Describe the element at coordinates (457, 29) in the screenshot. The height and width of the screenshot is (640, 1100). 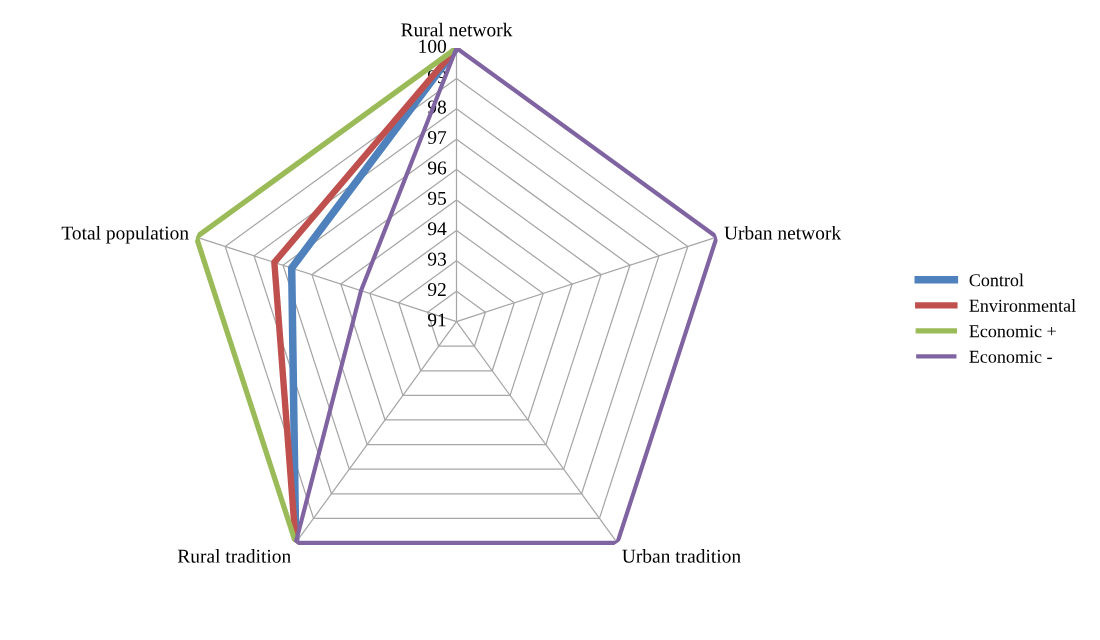
I see `spoke-label: Rural network` at that location.